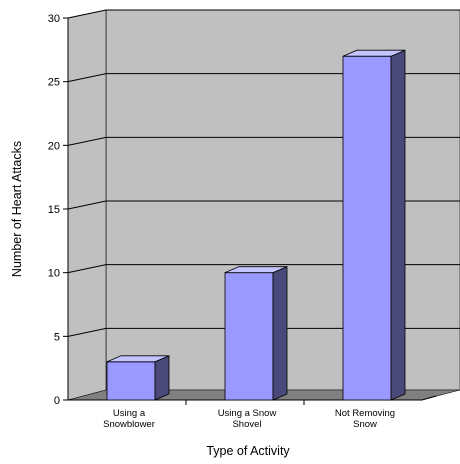 This screenshot has height=464, width=460. I want to click on y-tick-labels: 0 5 10 15 20 25 30, so click(54, 210).